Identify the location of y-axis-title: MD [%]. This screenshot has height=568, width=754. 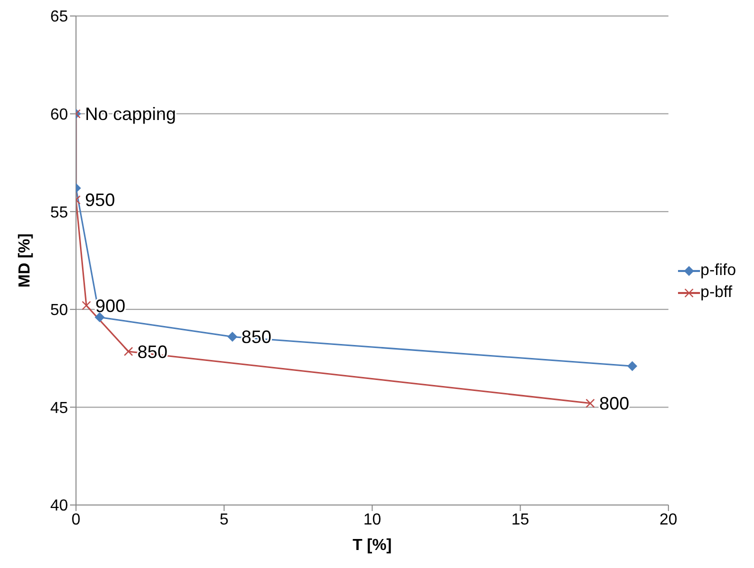
(25, 260).